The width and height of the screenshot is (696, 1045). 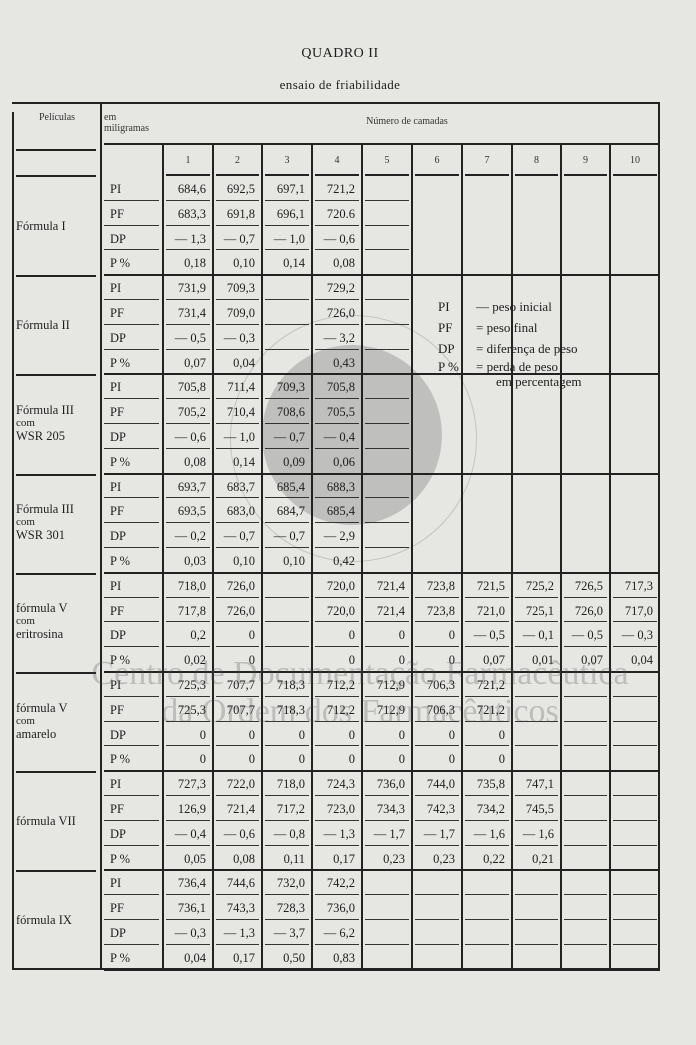 What do you see at coordinates (294, 263) in the screenshot?
I see `table-cell: 0,14` at bounding box center [294, 263].